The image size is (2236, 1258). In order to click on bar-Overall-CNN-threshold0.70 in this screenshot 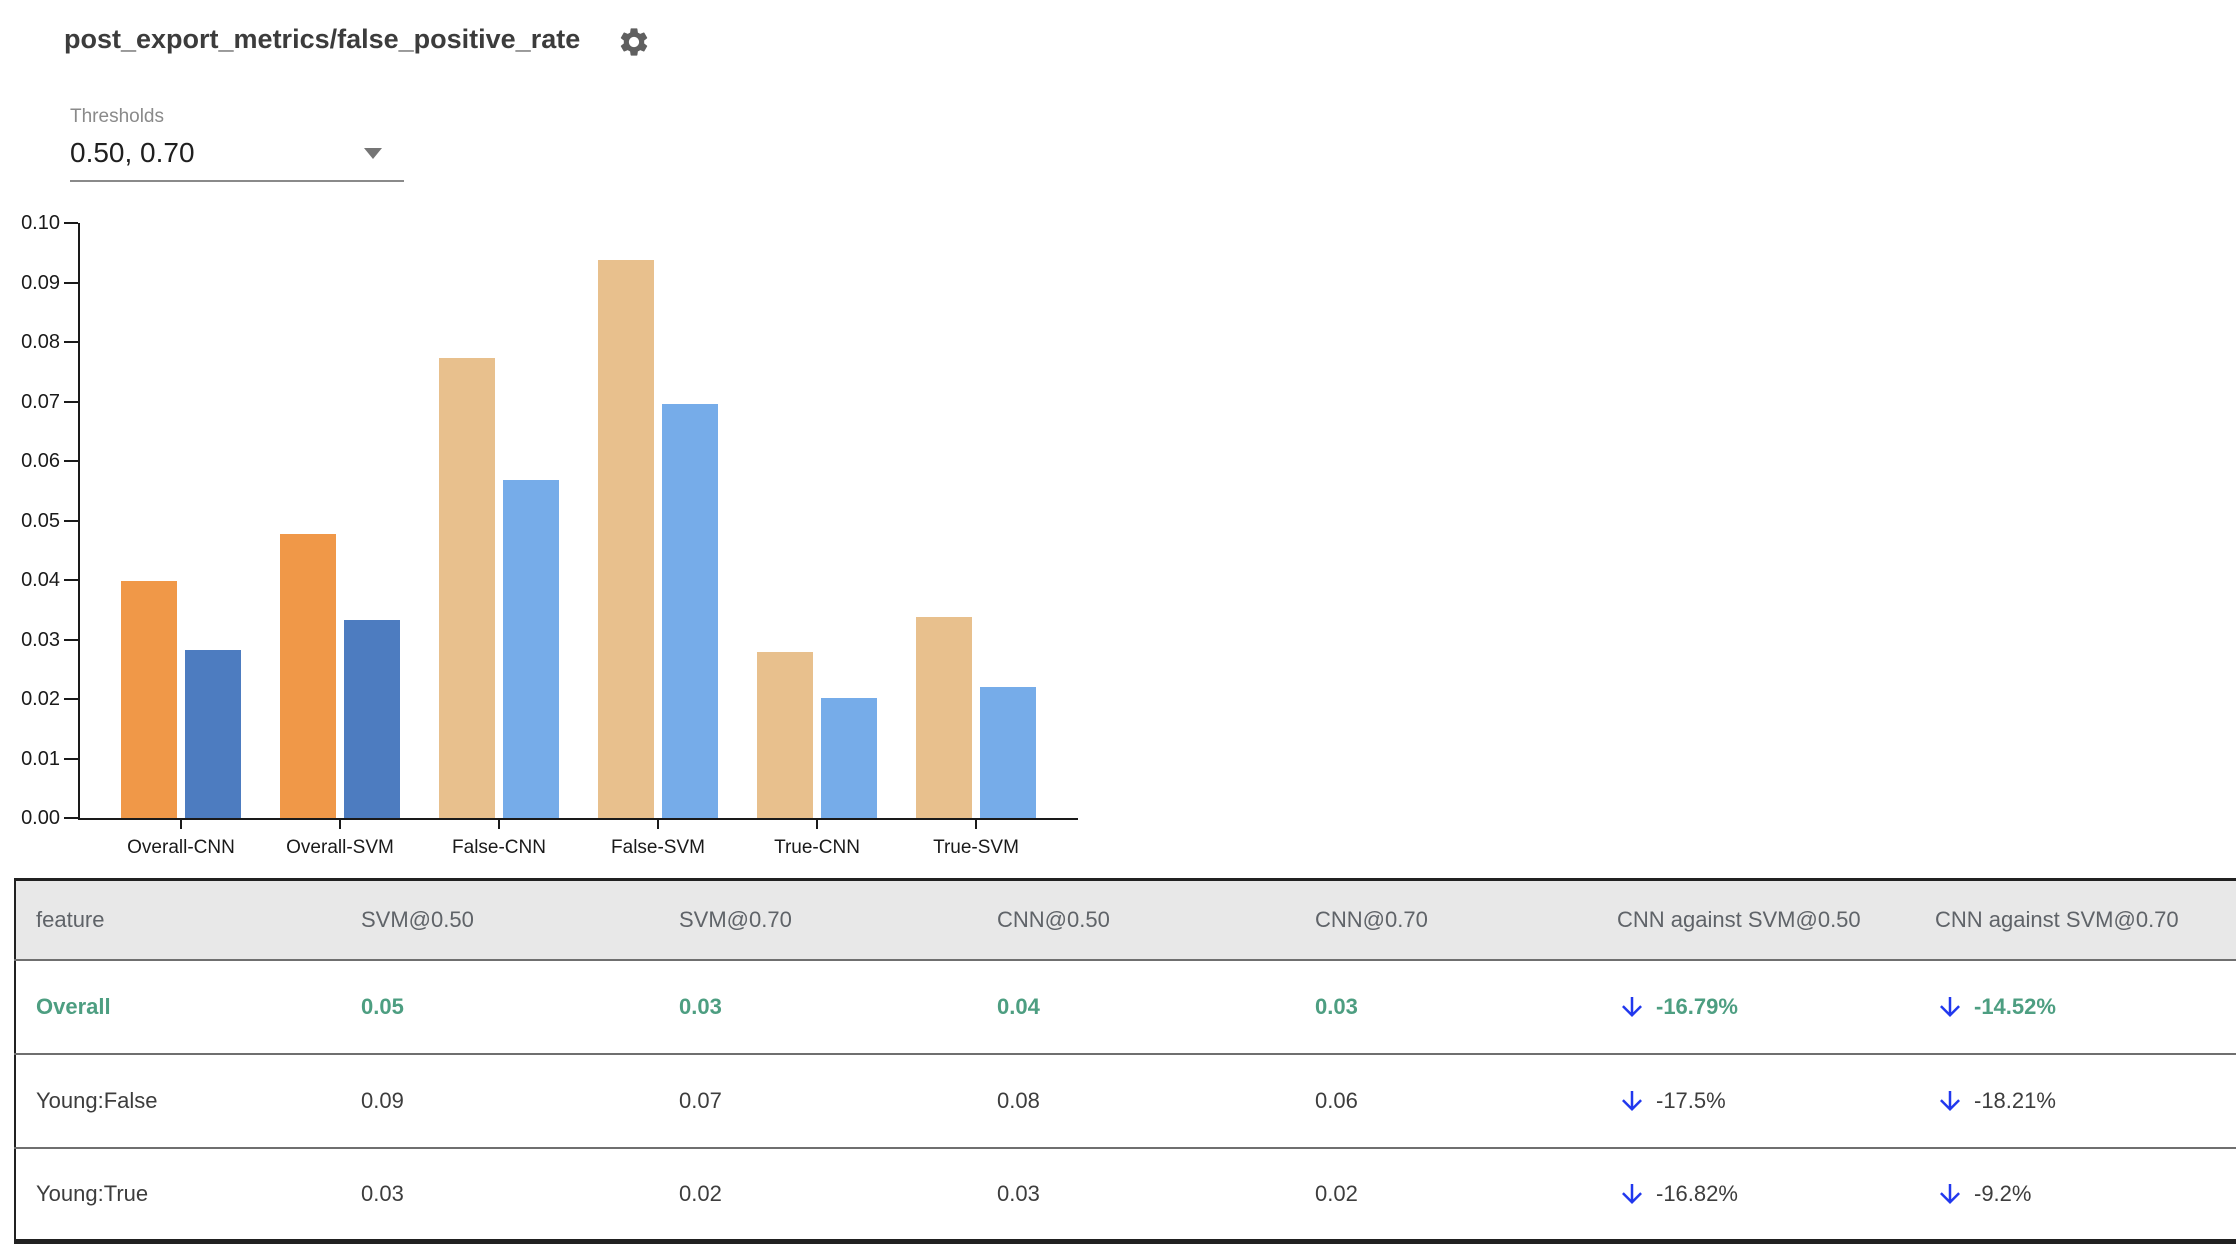, I will do `click(213, 734)`.